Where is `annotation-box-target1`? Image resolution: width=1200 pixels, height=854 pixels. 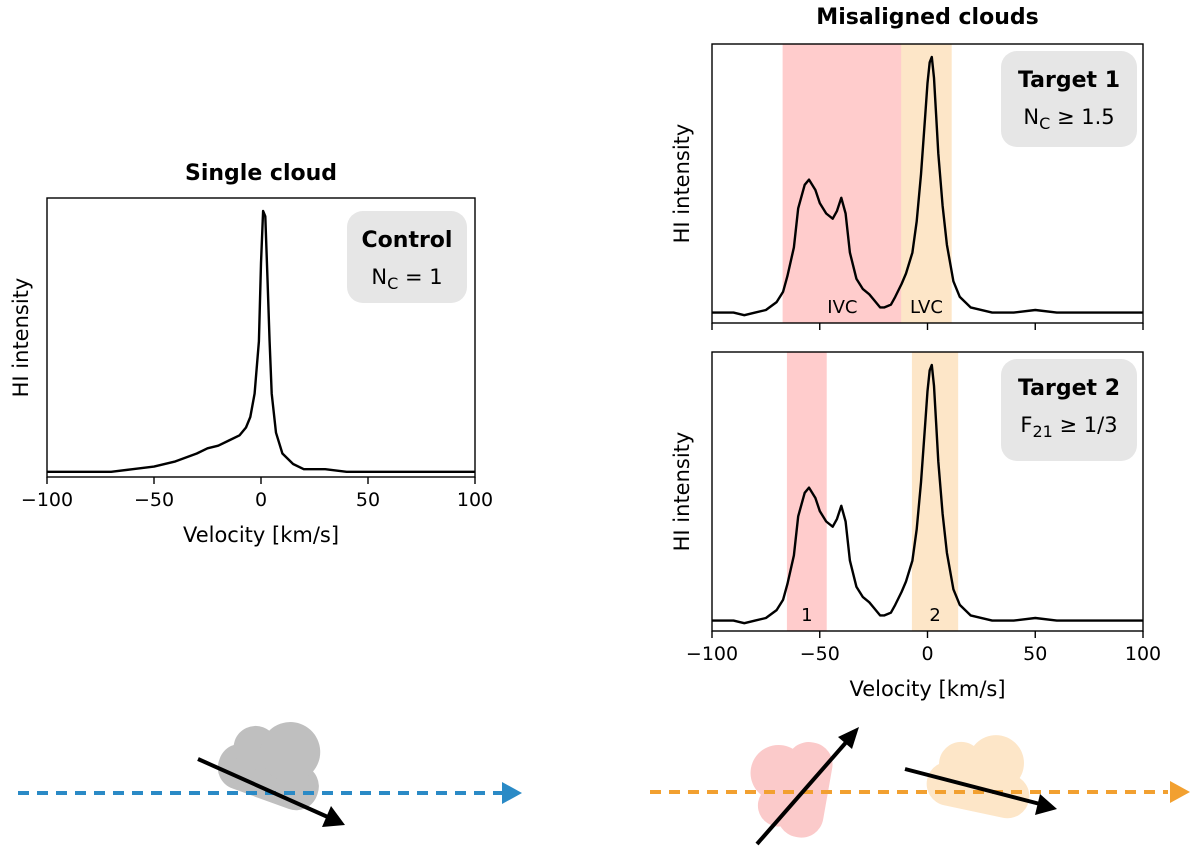 annotation-box-target1 is located at coordinates (1069, 99).